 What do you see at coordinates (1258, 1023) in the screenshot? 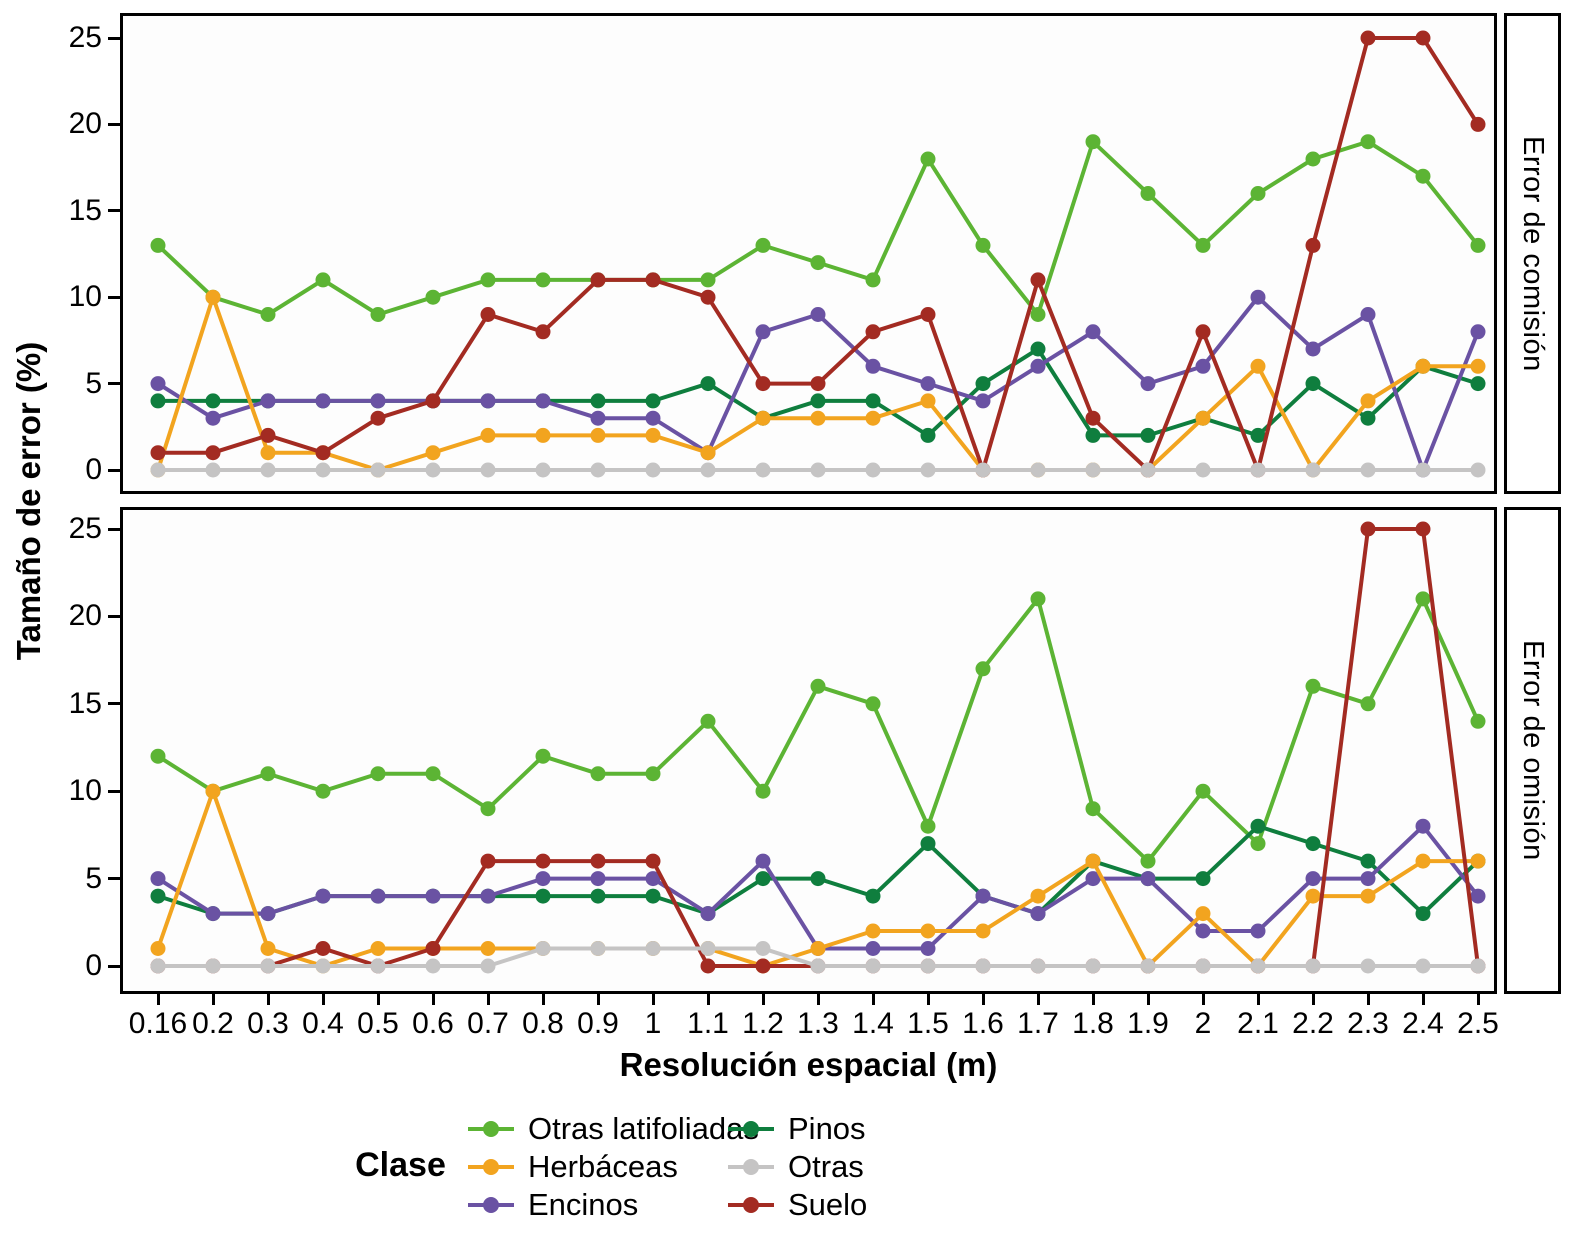
I see `x-tick-label: 2.1` at bounding box center [1258, 1023].